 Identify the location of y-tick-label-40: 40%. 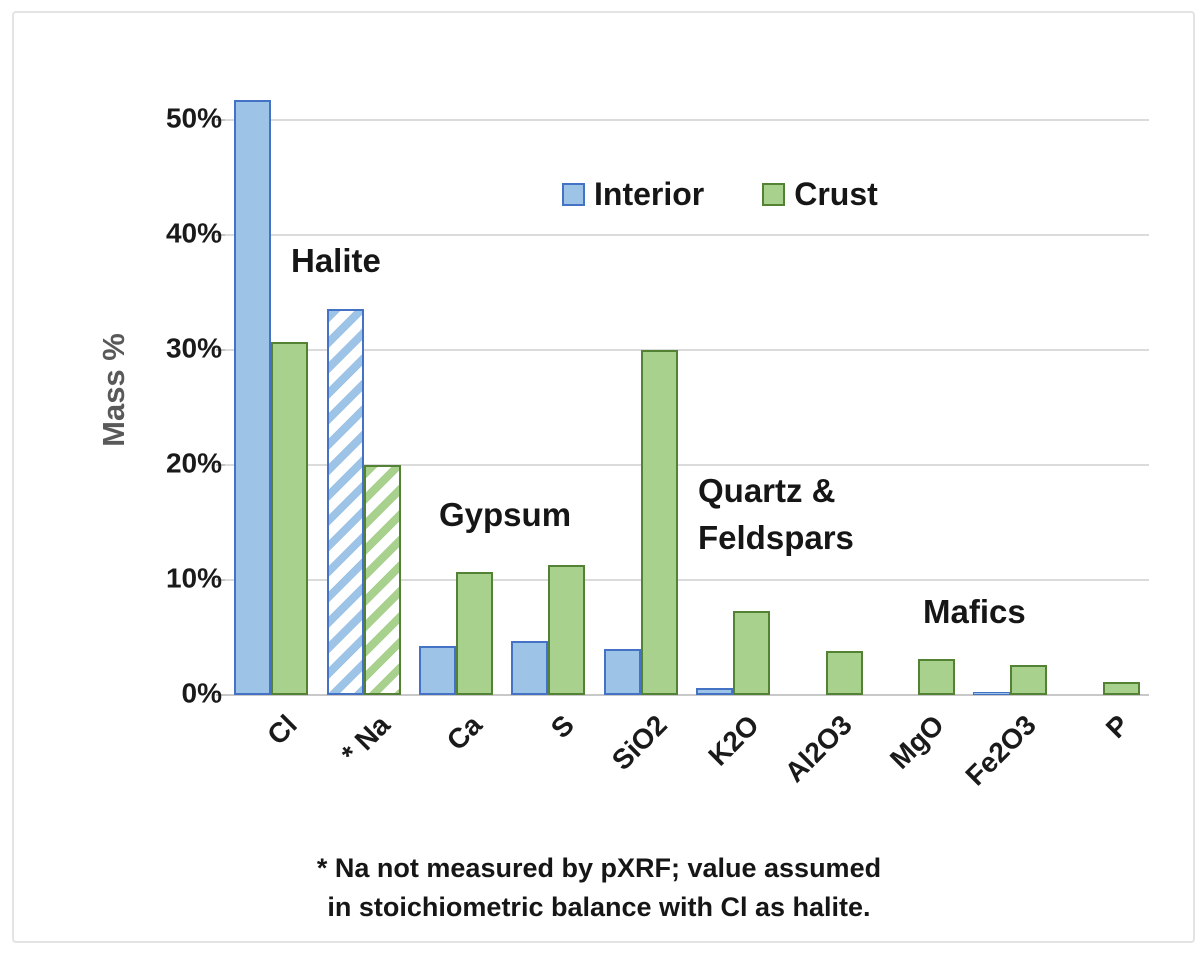
(193, 233).